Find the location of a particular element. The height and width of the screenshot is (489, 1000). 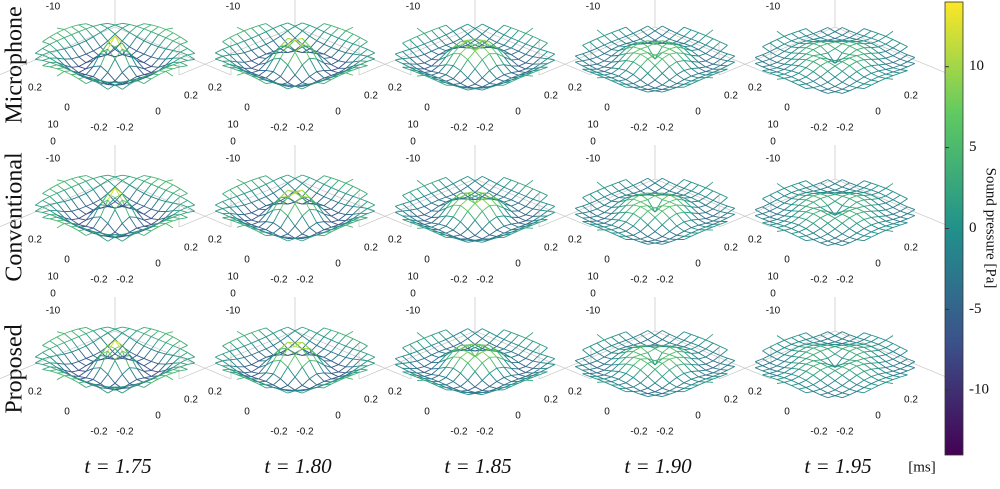

z-tick-label: 10 is located at coordinates (233, 125).